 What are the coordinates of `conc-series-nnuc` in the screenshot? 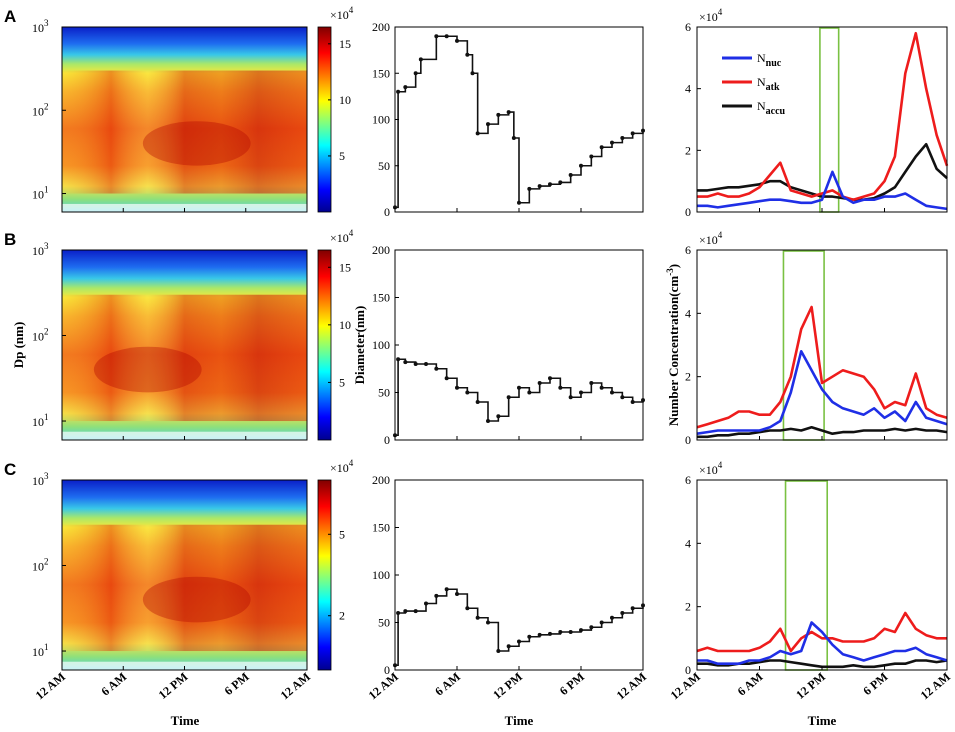 It's located at (822, 643).